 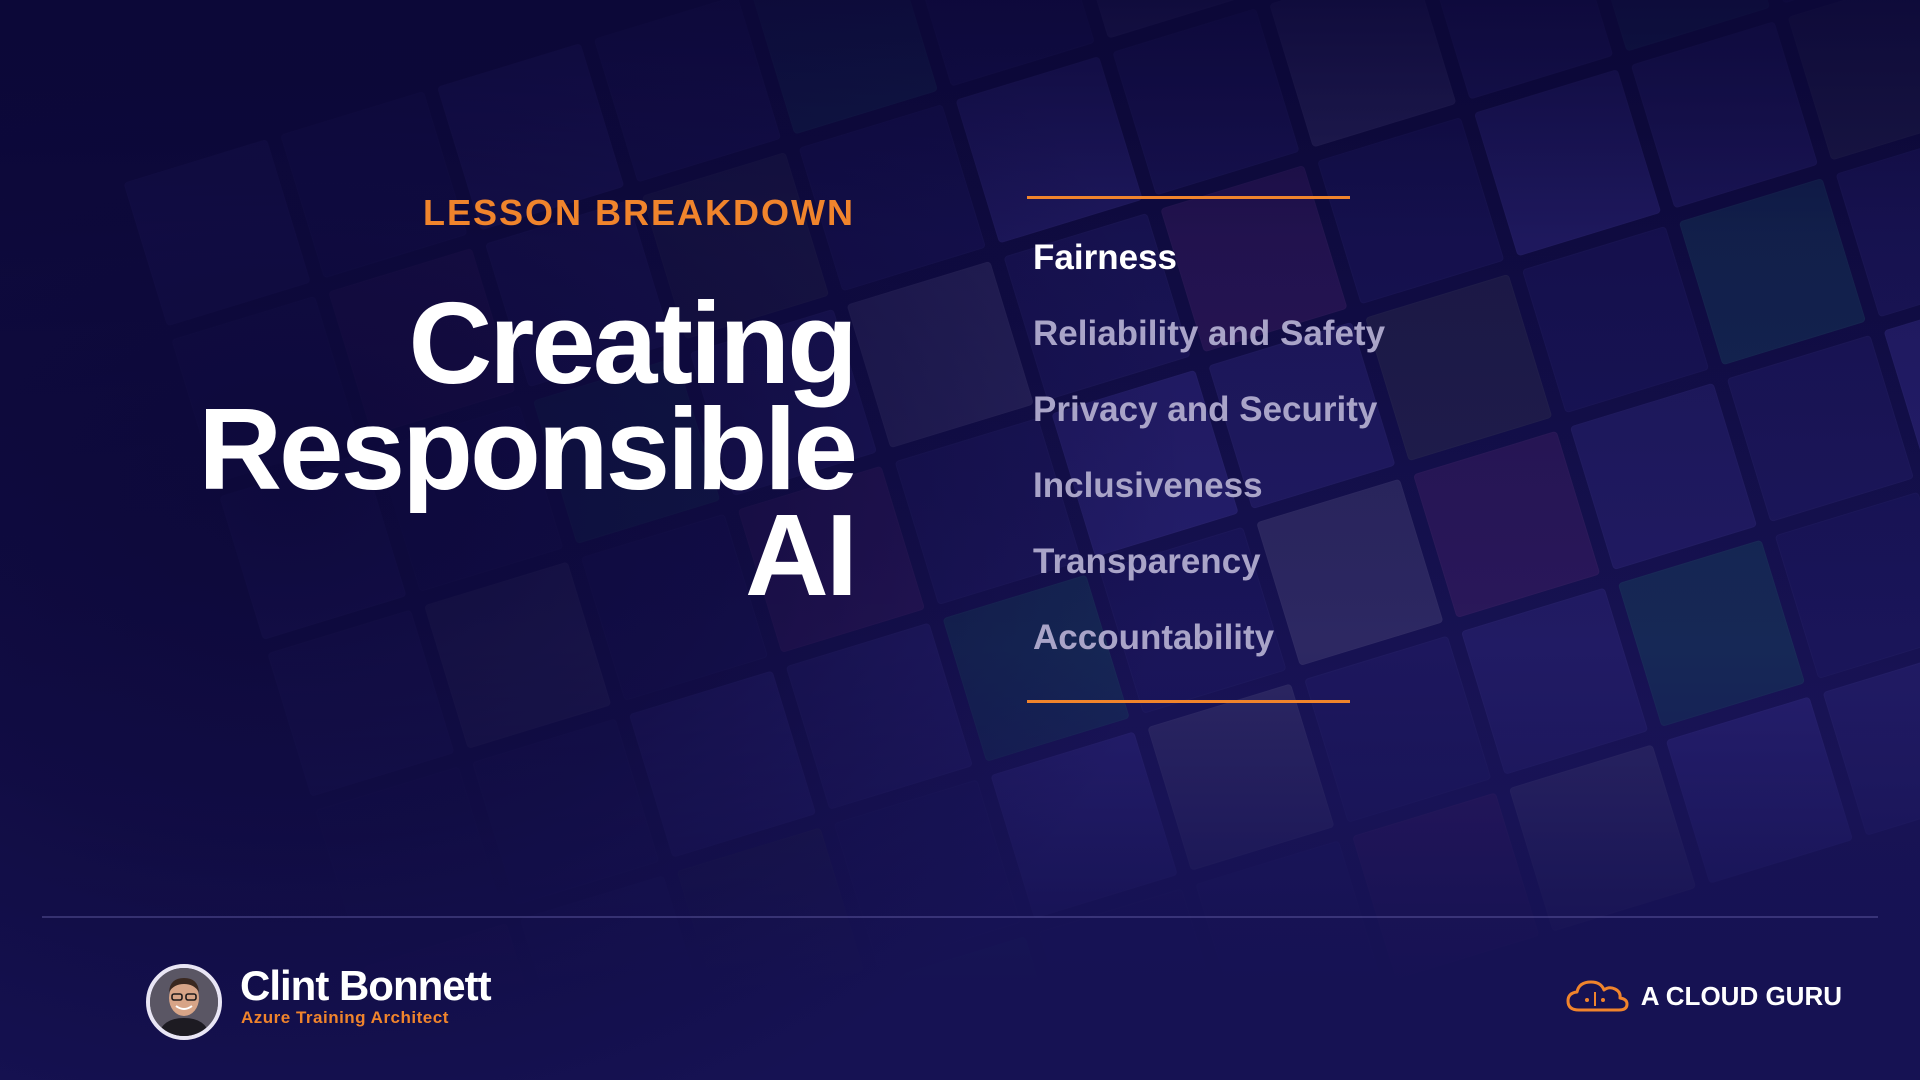 I want to click on topics-top-divider, so click(x=1188, y=197).